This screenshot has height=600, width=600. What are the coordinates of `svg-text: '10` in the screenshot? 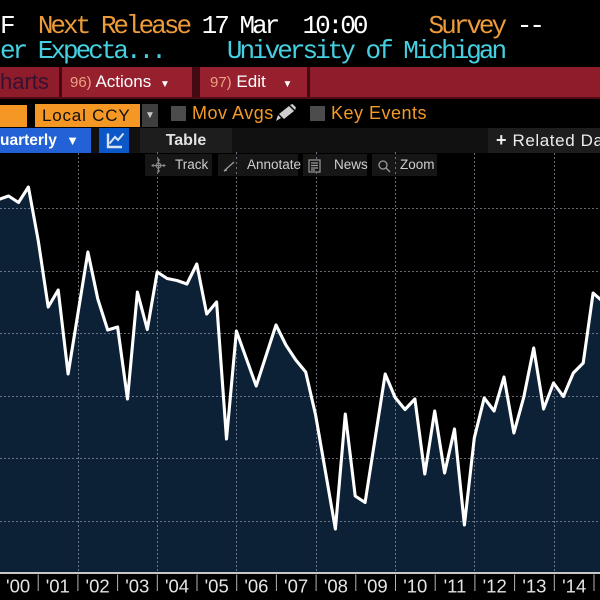 It's located at (415, 586).